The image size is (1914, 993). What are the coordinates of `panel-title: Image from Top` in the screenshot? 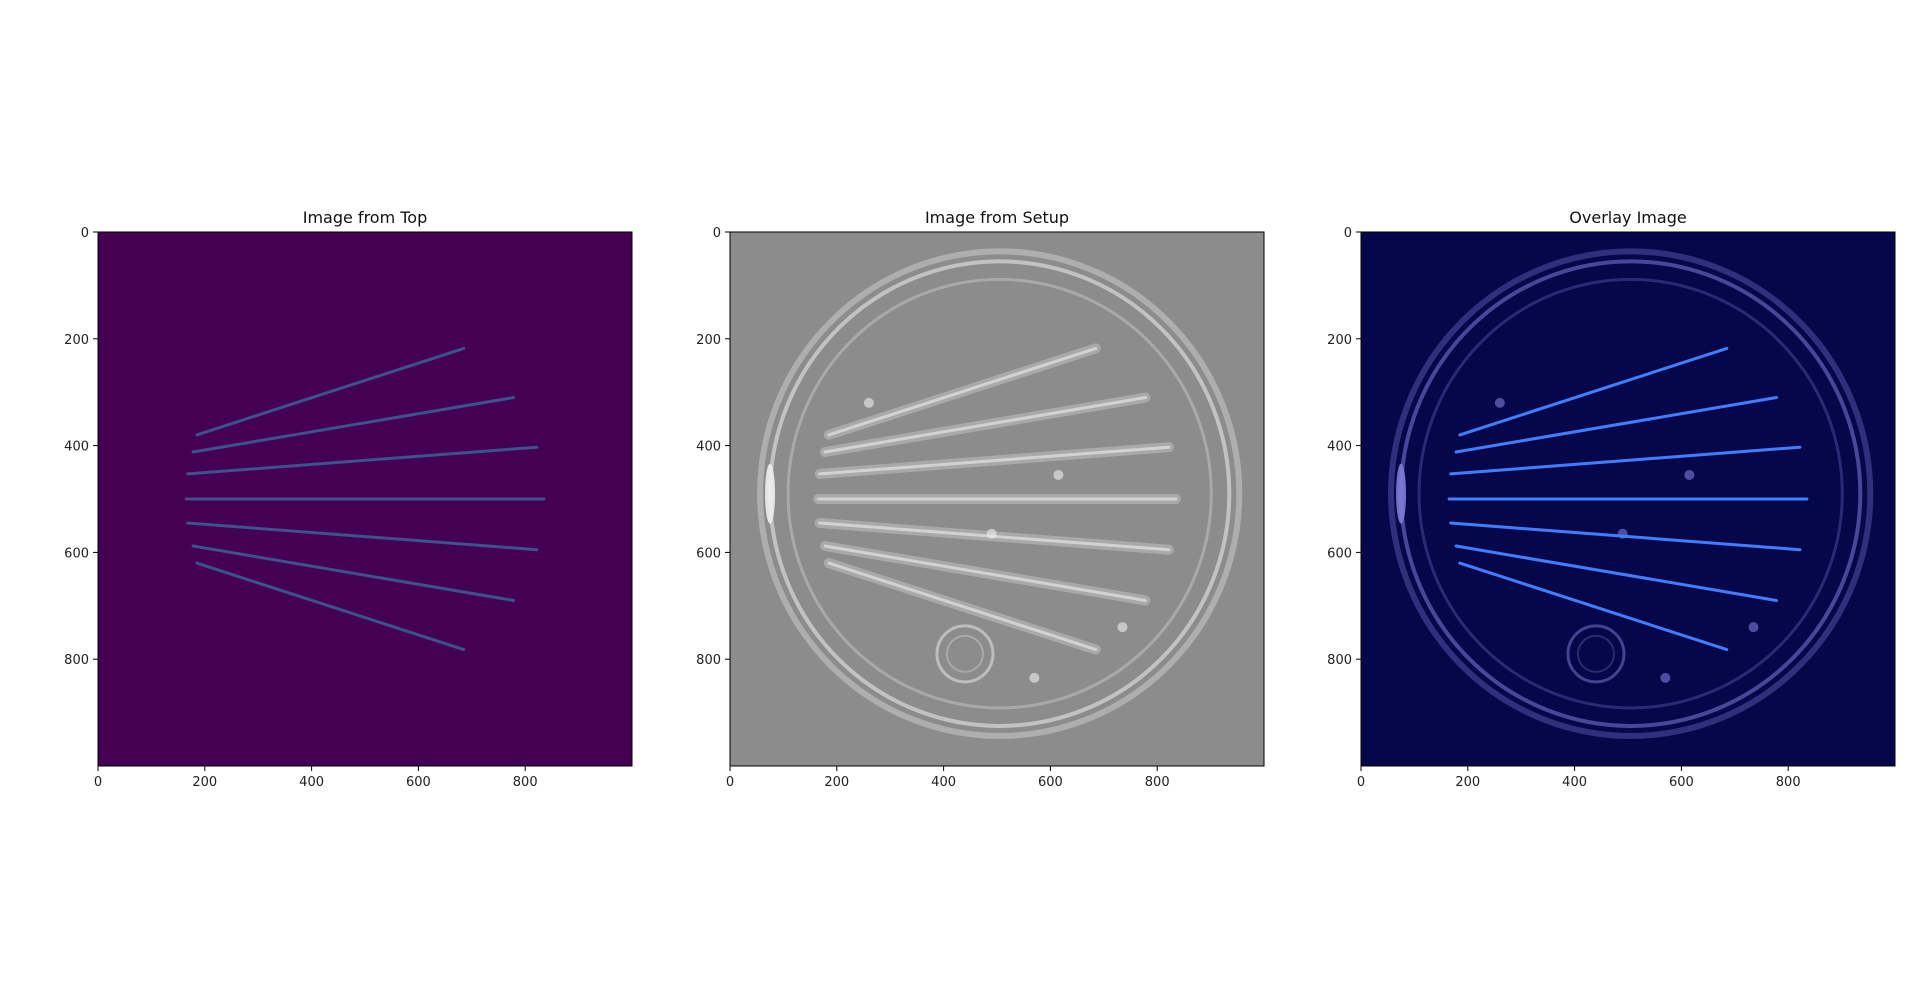 It's located at (365, 217).